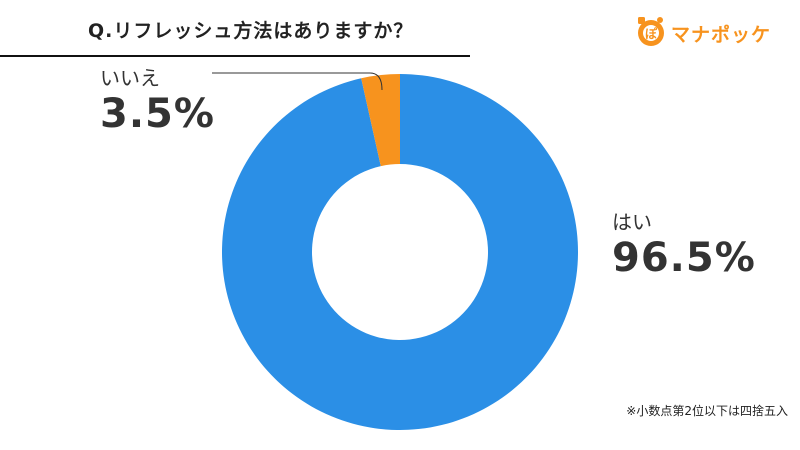 This screenshot has width=800, height=450. I want to click on brand-glyph: ぽ, so click(651, 33).